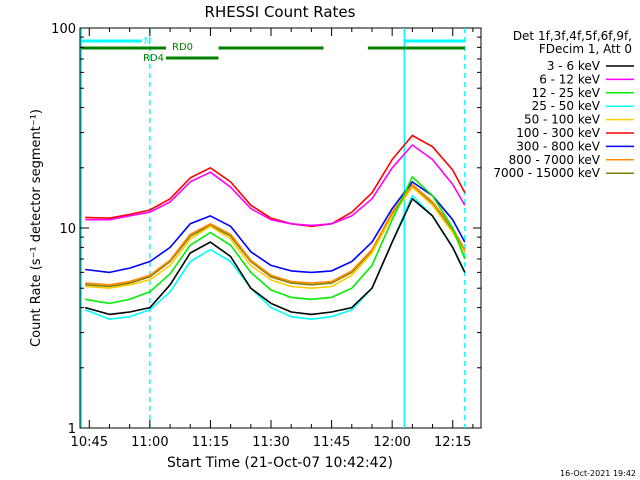  What do you see at coordinates (574, 66) in the screenshot?
I see `legend-label: 3 - 6 keV` at bounding box center [574, 66].